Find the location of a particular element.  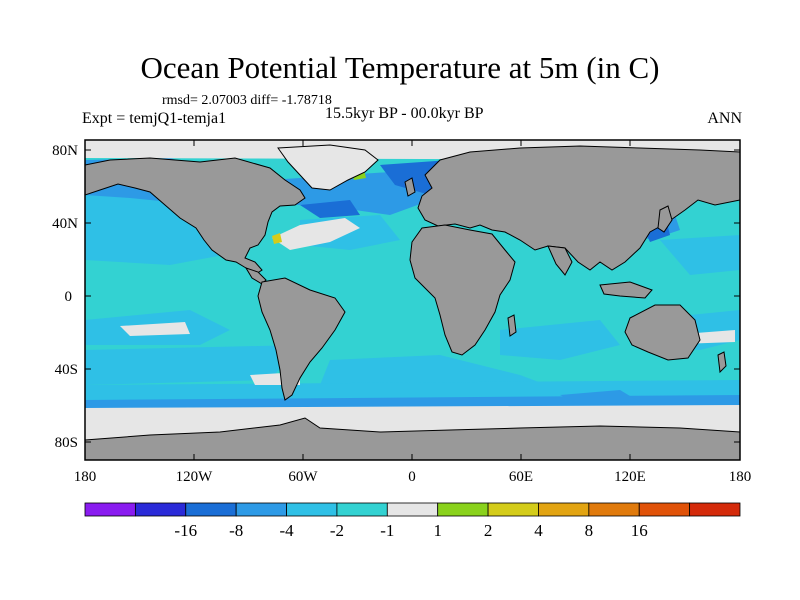

land-antarctica is located at coordinates (412, 438).